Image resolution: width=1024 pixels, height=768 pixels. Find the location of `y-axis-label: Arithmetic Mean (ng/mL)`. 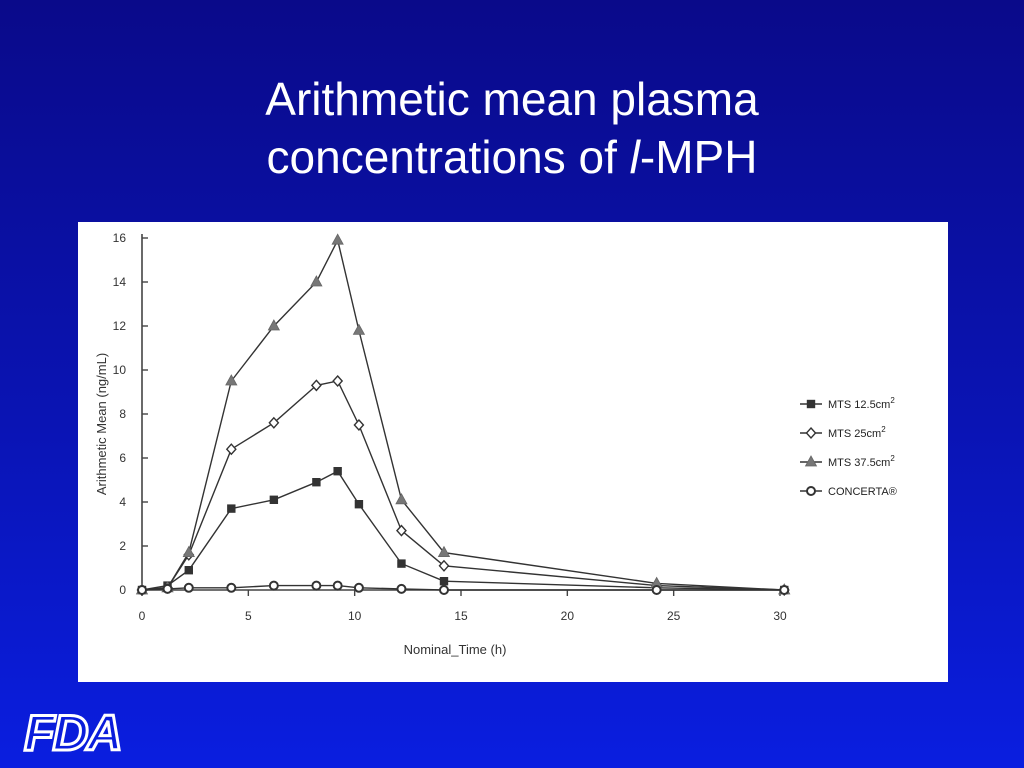

y-axis-label: Arithmetic Mean (ng/mL) is located at coordinates (101, 424).